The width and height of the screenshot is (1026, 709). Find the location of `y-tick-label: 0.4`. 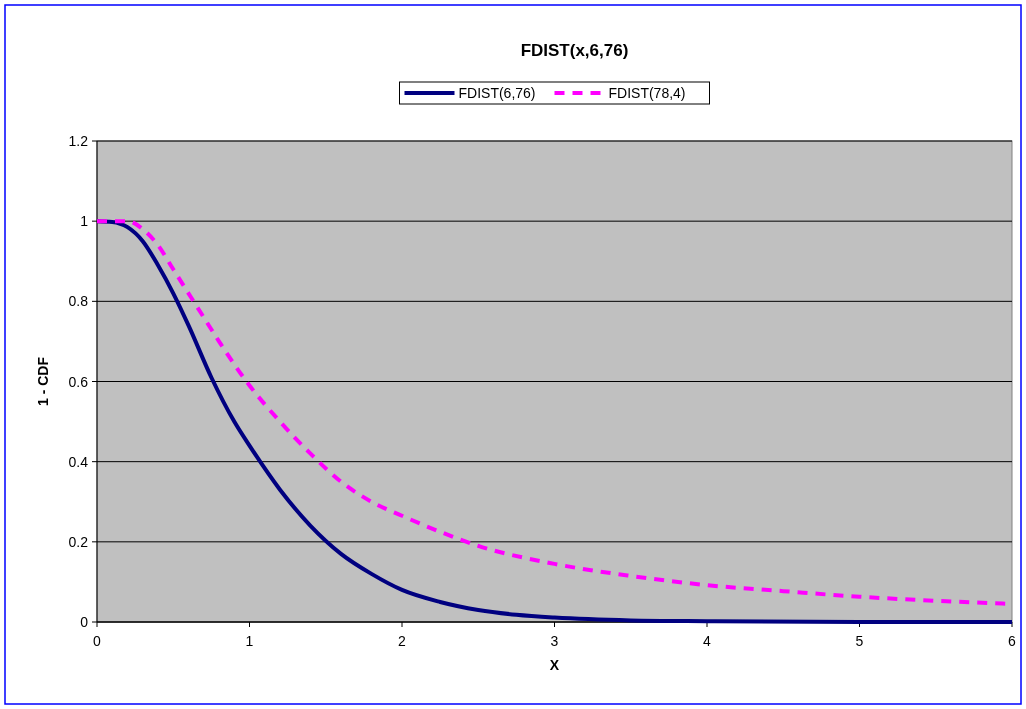

y-tick-label: 0.4 is located at coordinates (78, 461).